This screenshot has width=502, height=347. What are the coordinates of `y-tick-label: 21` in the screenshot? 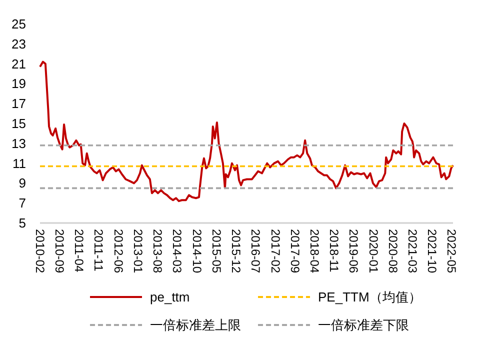 It's located at (19, 64).